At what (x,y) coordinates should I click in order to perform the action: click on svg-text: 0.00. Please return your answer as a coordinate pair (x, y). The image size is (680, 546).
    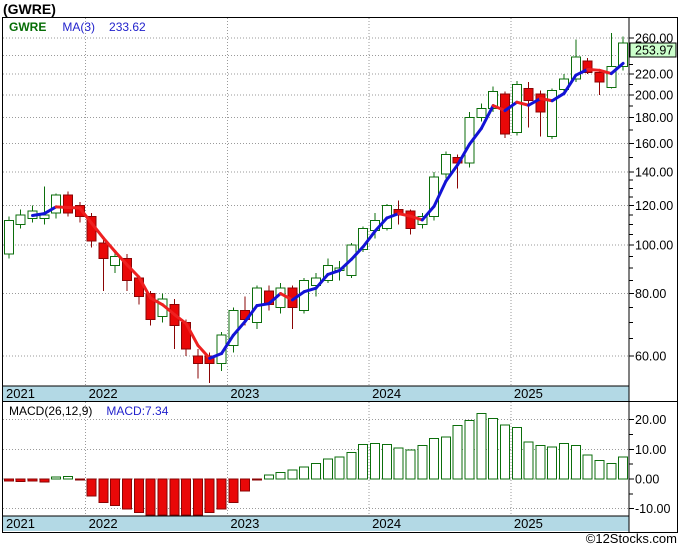
    Looking at the image, I should click on (647, 480).